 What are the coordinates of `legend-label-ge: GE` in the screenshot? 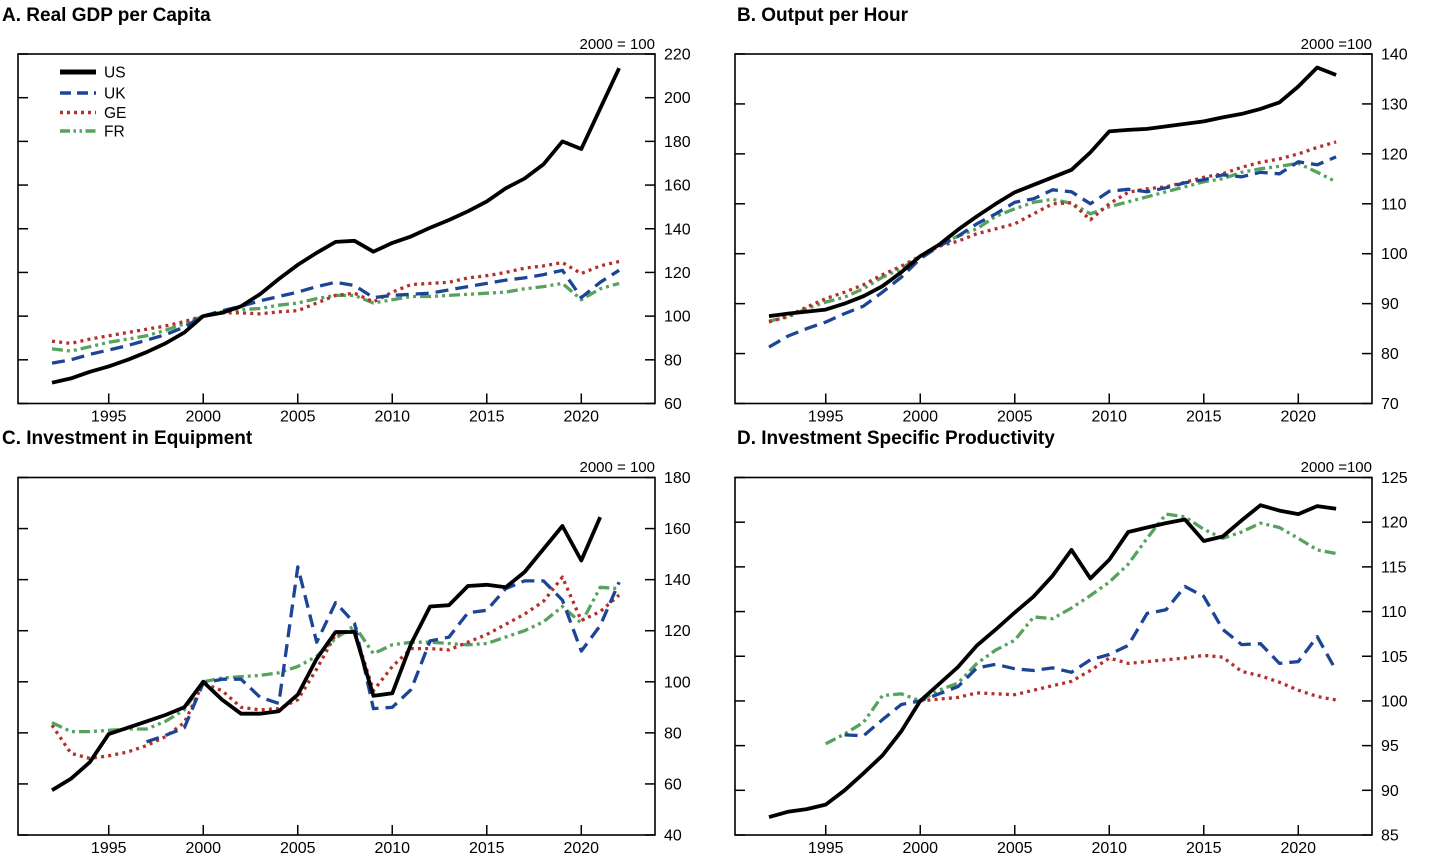 It's located at (115, 113).